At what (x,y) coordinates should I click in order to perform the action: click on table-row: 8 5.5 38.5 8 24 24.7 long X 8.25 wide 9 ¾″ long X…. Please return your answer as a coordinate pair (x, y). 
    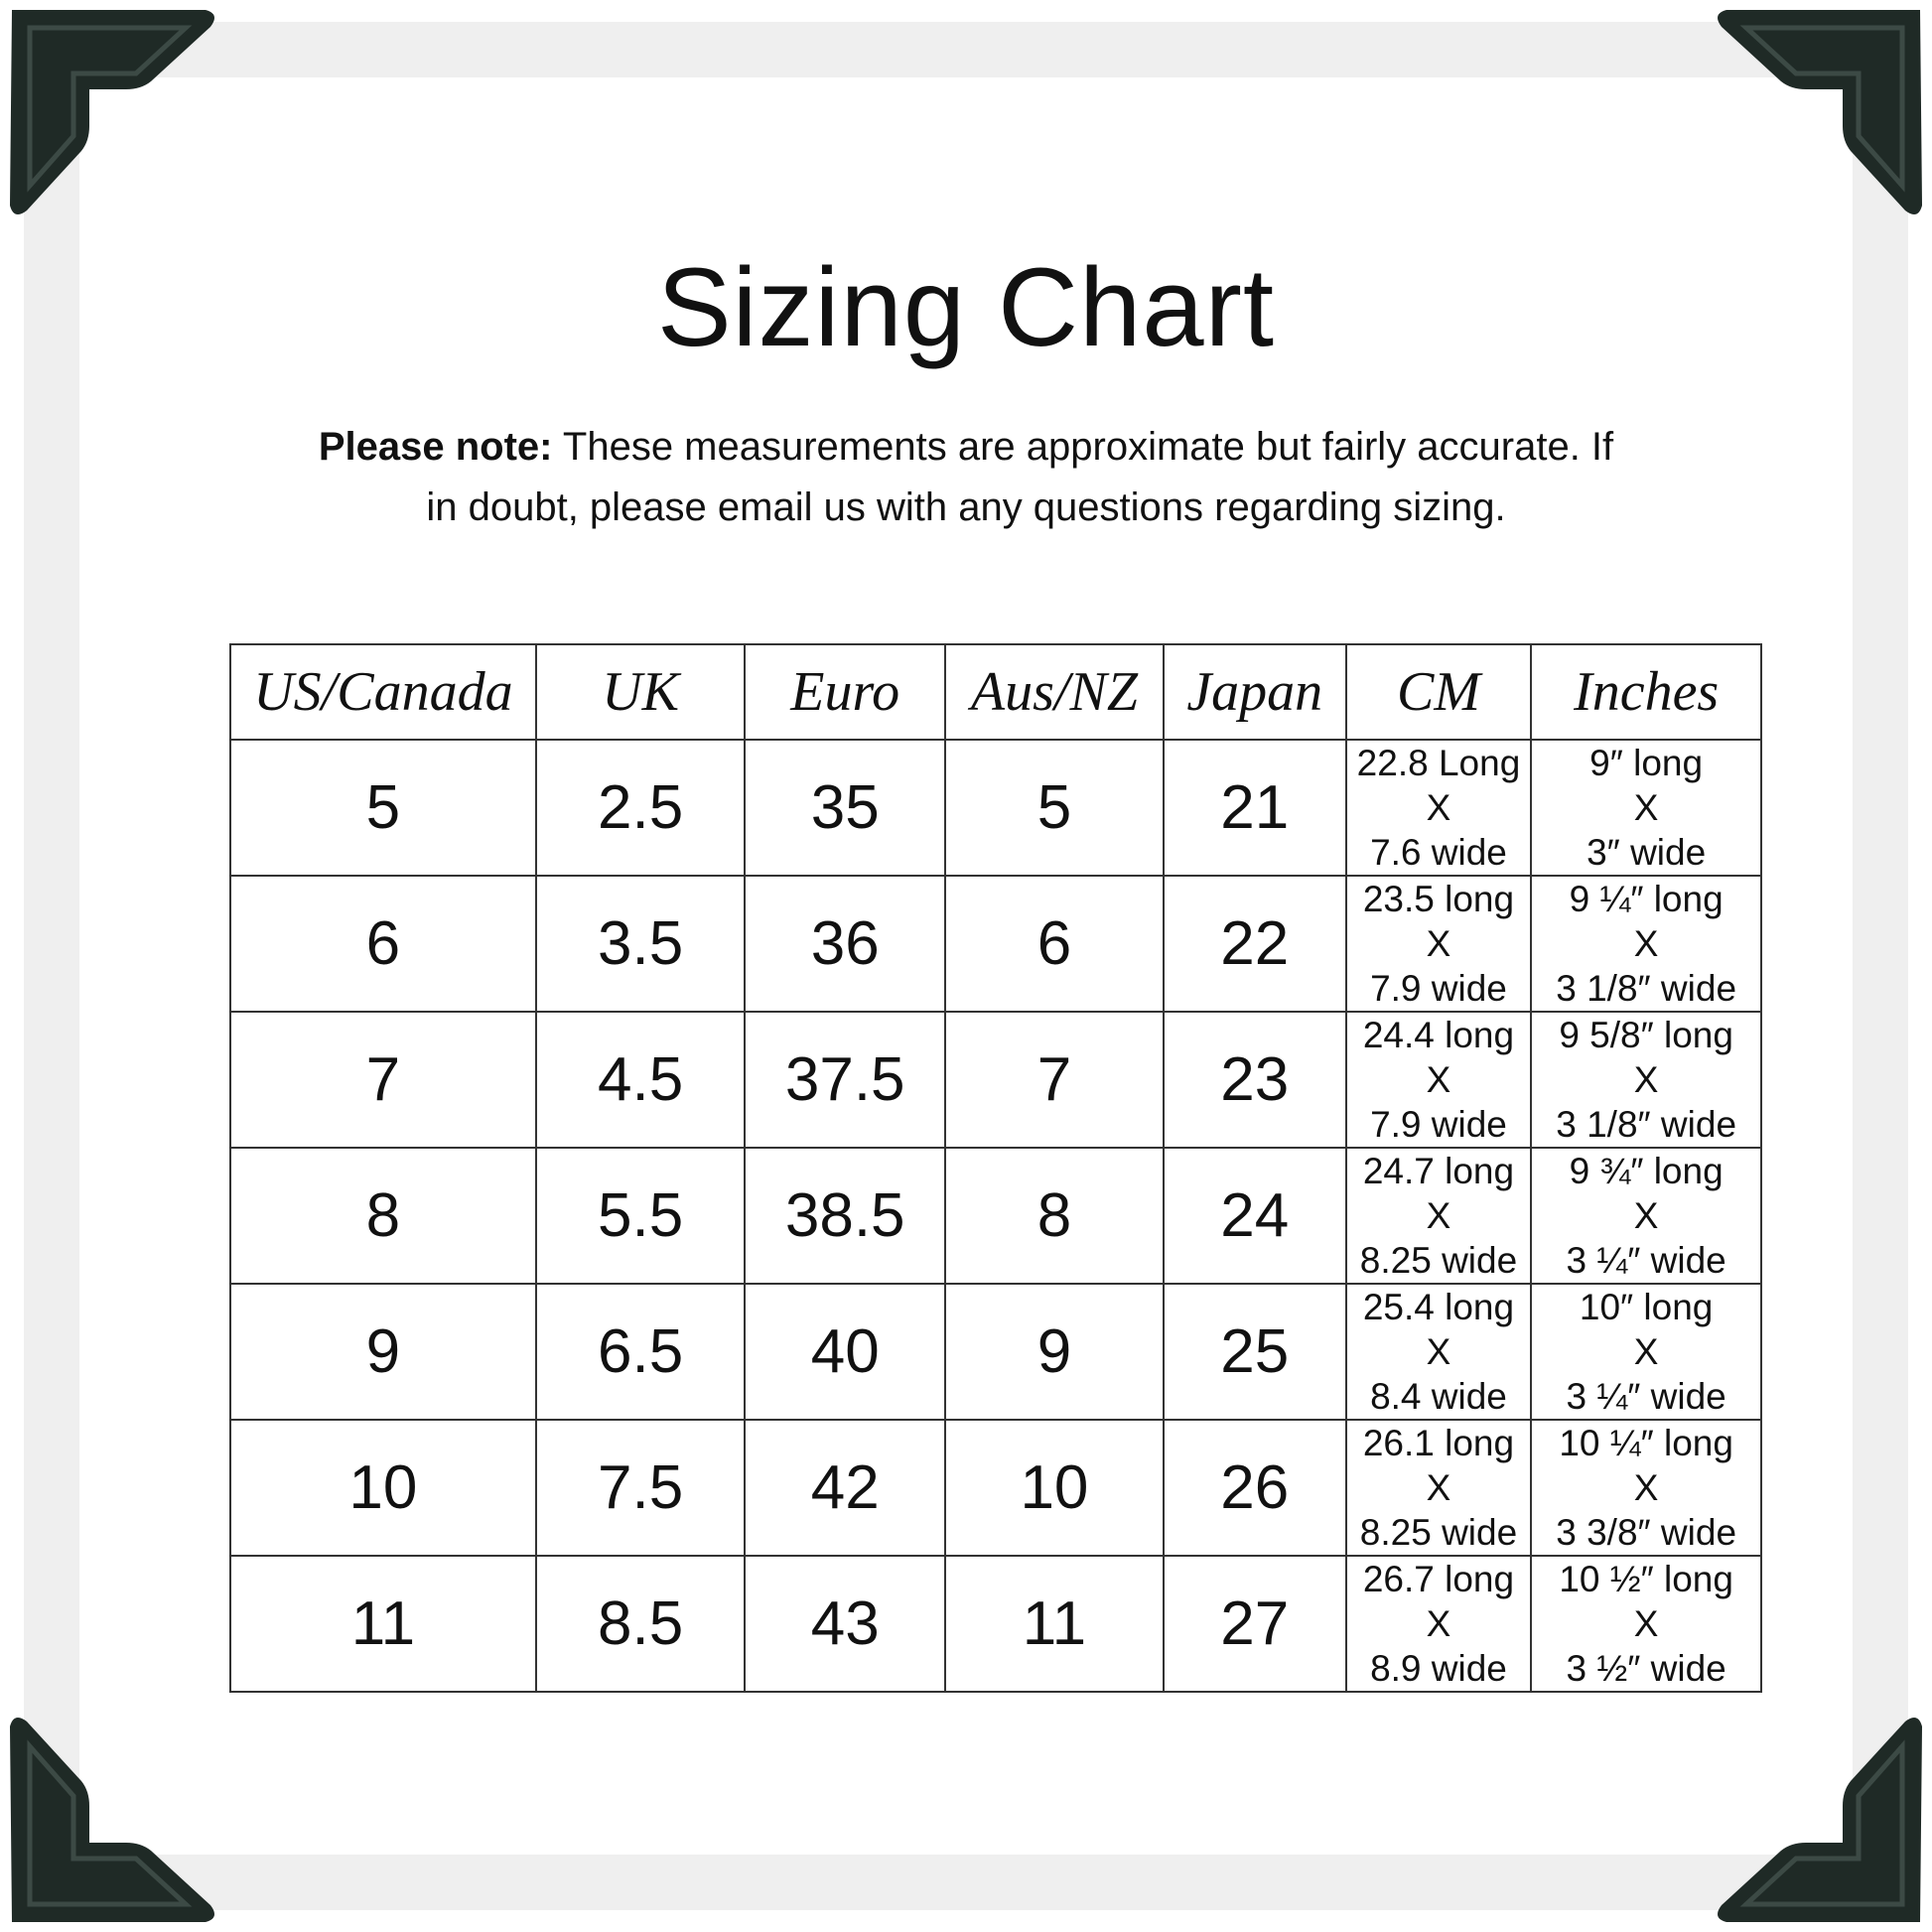
    Looking at the image, I should click on (996, 1216).